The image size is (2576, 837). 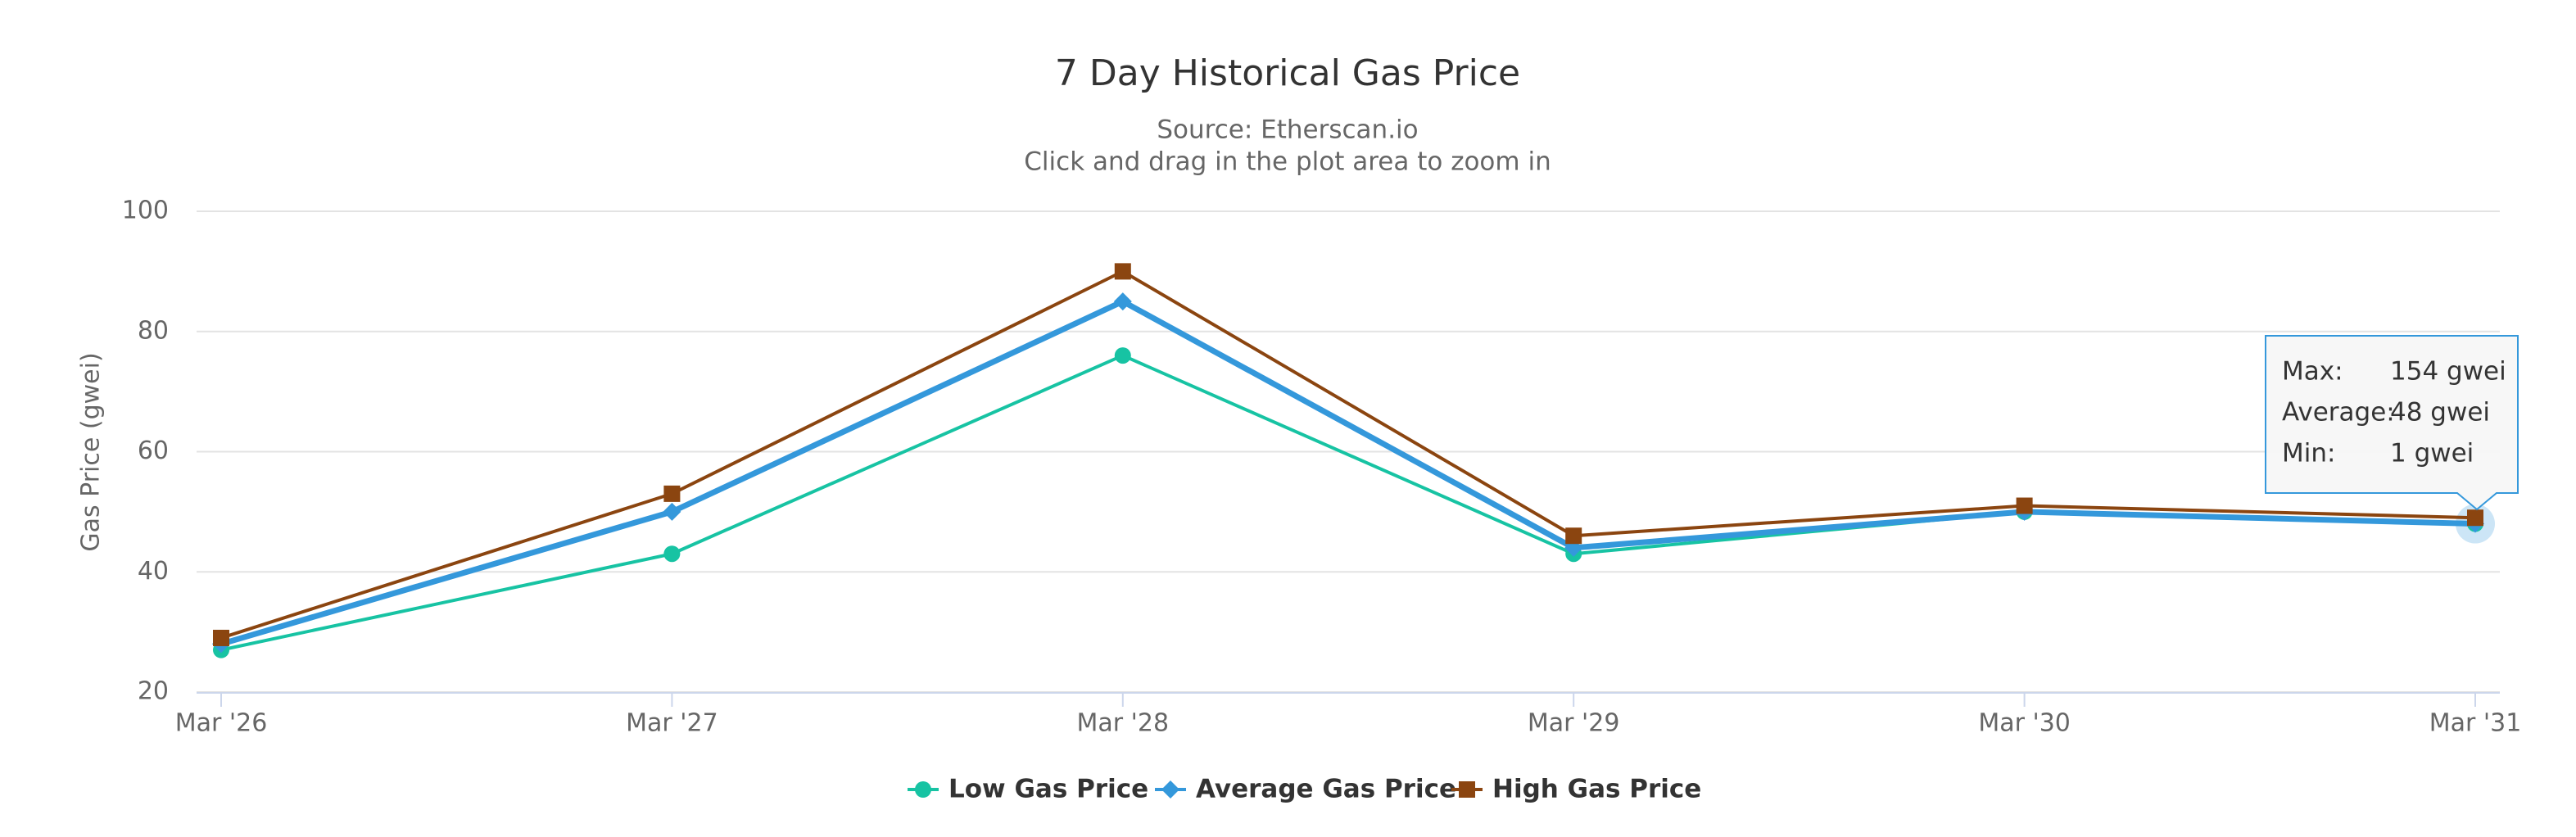 What do you see at coordinates (1596, 789) in the screenshot?
I see `legend-label: High Gas Price` at bounding box center [1596, 789].